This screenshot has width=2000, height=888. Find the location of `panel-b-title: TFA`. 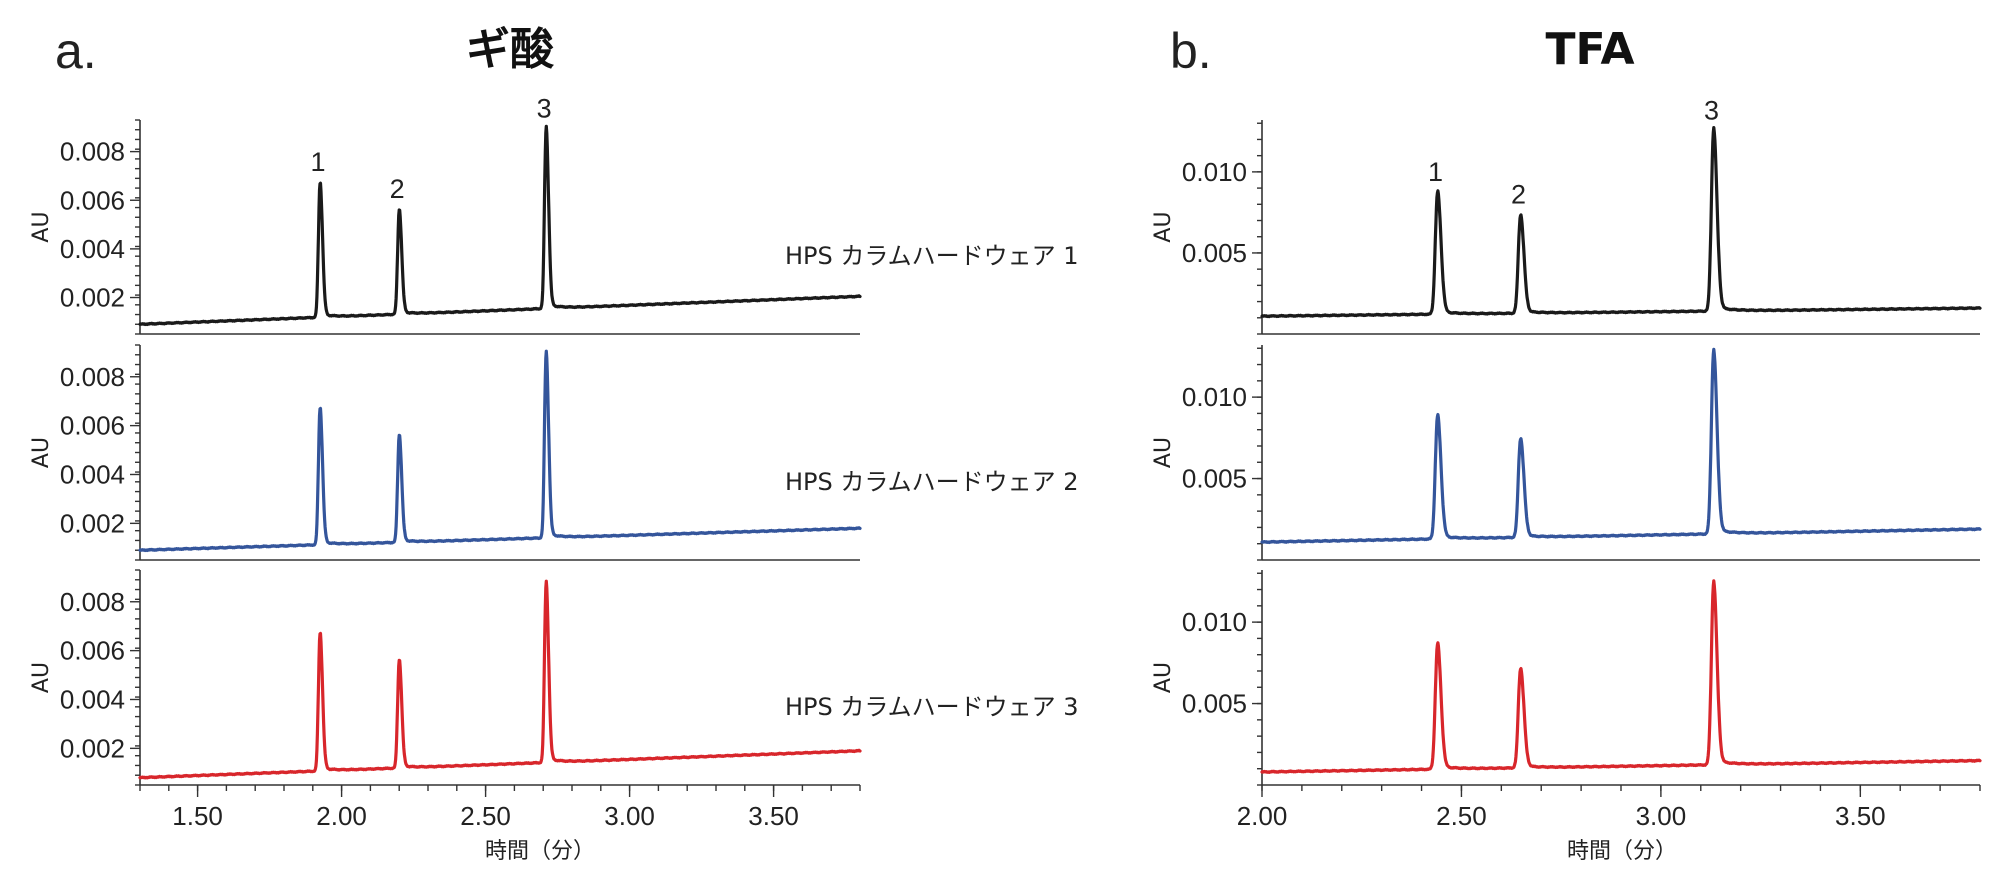

panel-b-title: TFA is located at coordinates (1589, 49).